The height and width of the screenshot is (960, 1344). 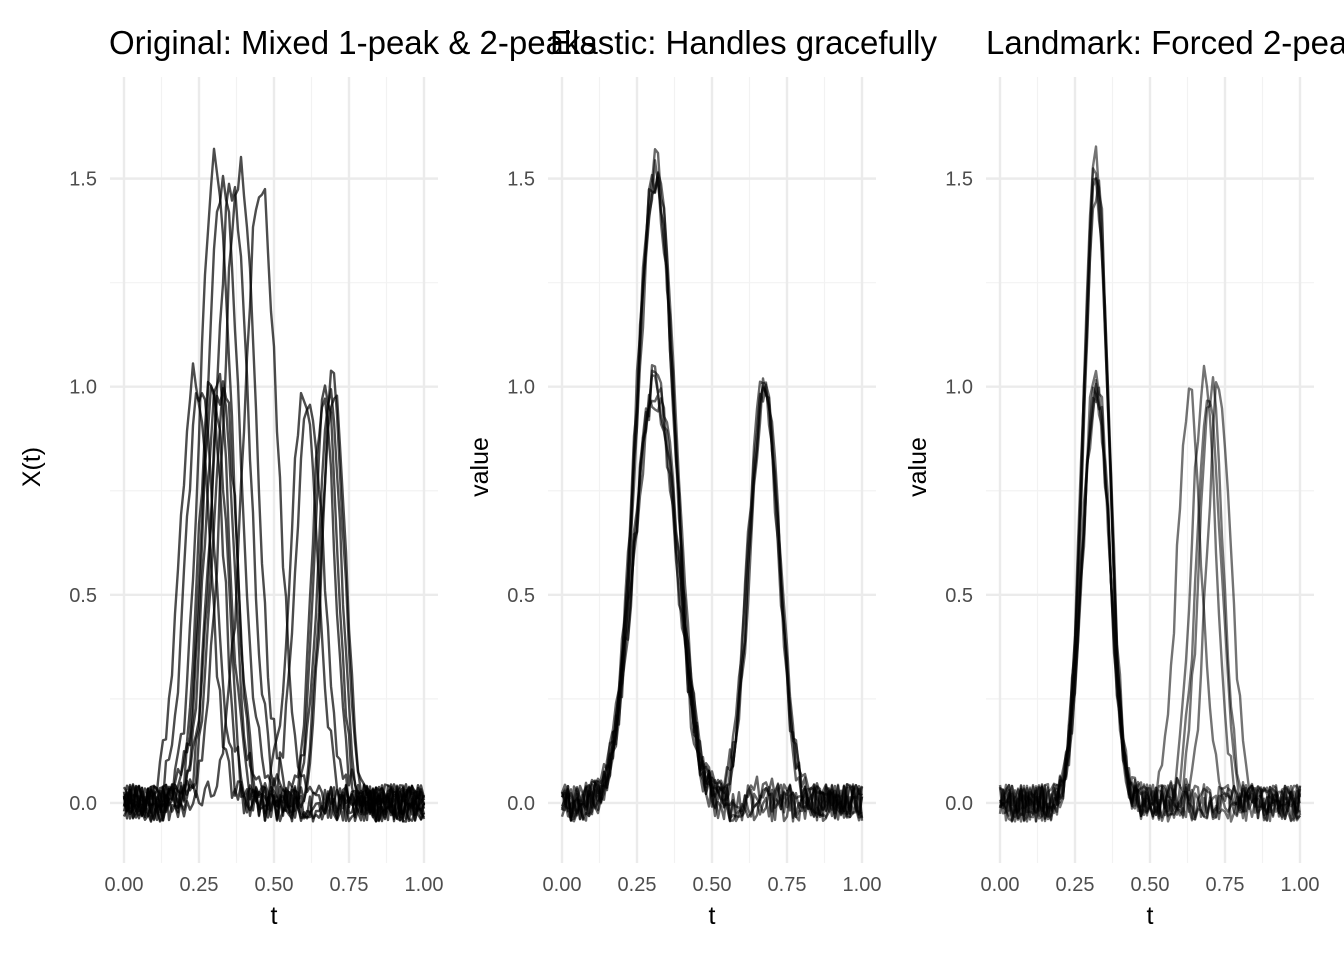 What do you see at coordinates (1165, 42) in the screenshot?
I see `panel-title: Landmark: Forced 2-peak` at bounding box center [1165, 42].